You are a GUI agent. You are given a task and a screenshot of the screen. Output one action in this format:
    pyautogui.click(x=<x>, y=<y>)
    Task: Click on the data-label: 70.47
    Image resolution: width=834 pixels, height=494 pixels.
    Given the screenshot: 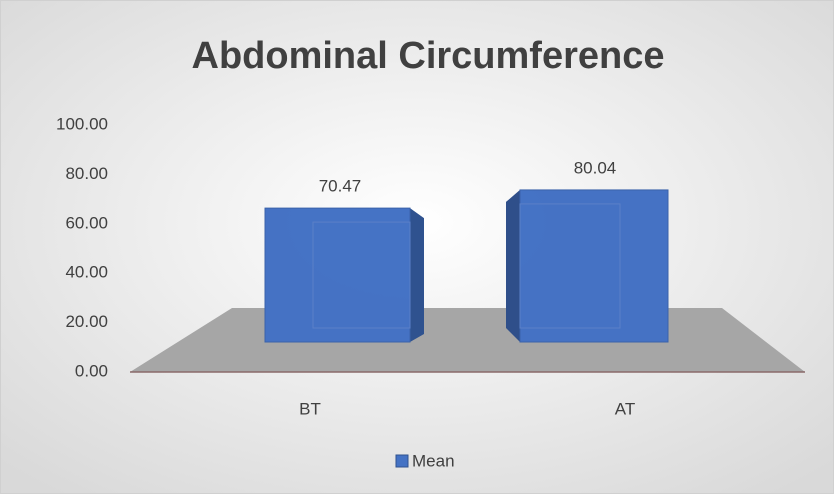 What is the action you would take?
    pyautogui.click(x=340, y=186)
    